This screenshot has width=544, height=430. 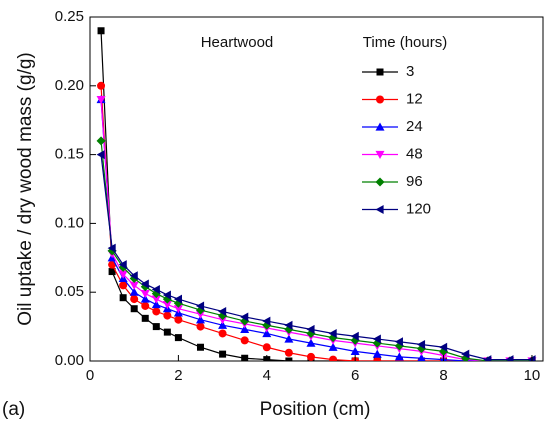 What do you see at coordinates (69, 16) in the screenshot?
I see `y-tick-label: 0.25` at bounding box center [69, 16].